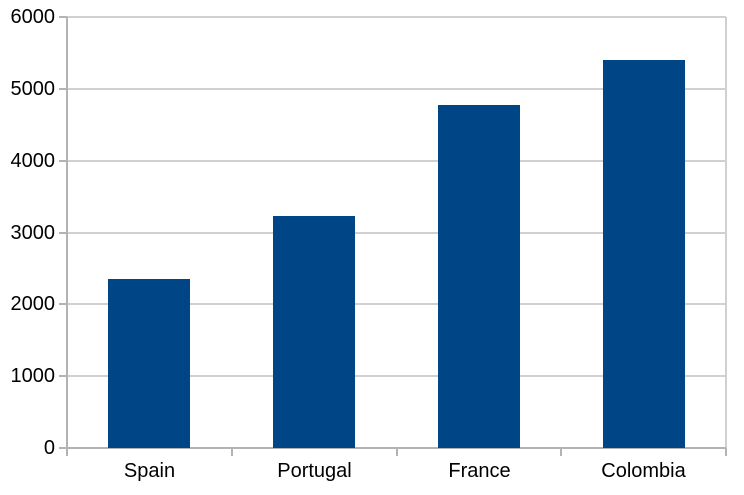 Image resolution: width=744 pixels, height=495 pixels. What do you see at coordinates (726, 232) in the screenshot?
I see `plot-border-right` at bounding box center [726, 232].